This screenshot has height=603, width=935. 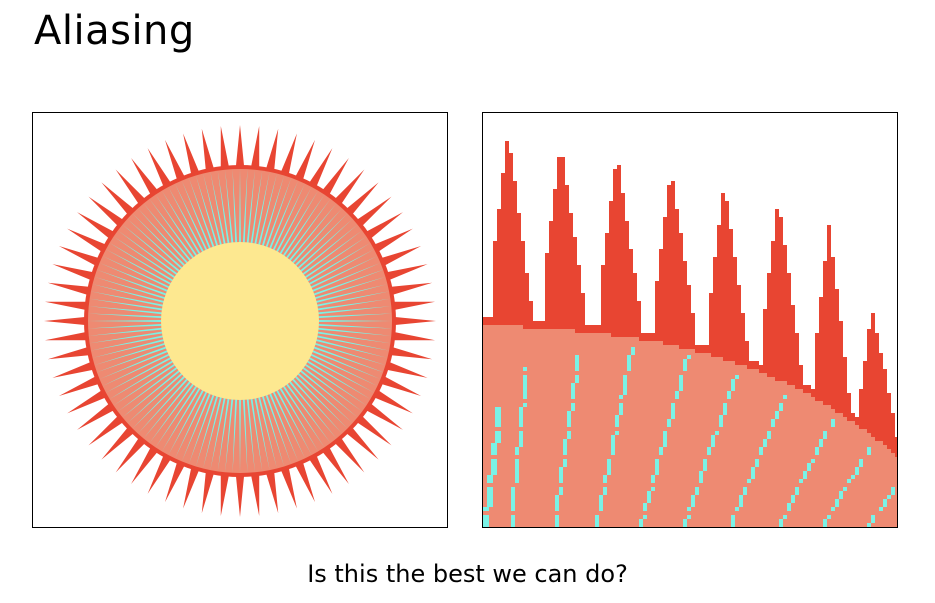 What do you see at coordinates (114, 31) in the screenshot?
I see `slide-title: Aliasing` at bounding box center [114, 31].